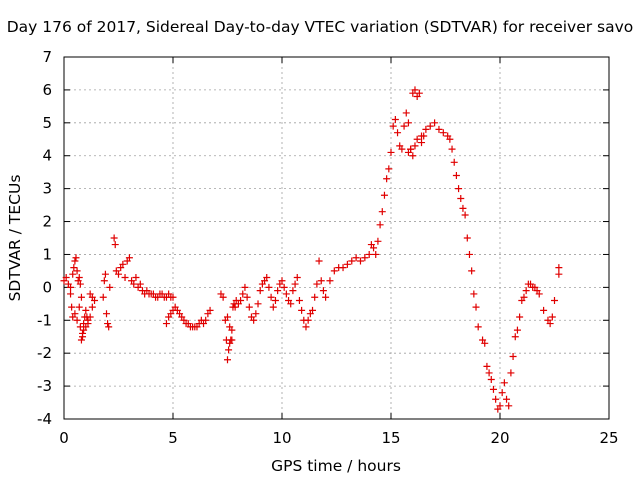 Image resolution: width=640 pixels, height=480 pixels. Describe the element at coordinates (281, 438) in the screenshot. I see `x-tick-label: 10` at that location.